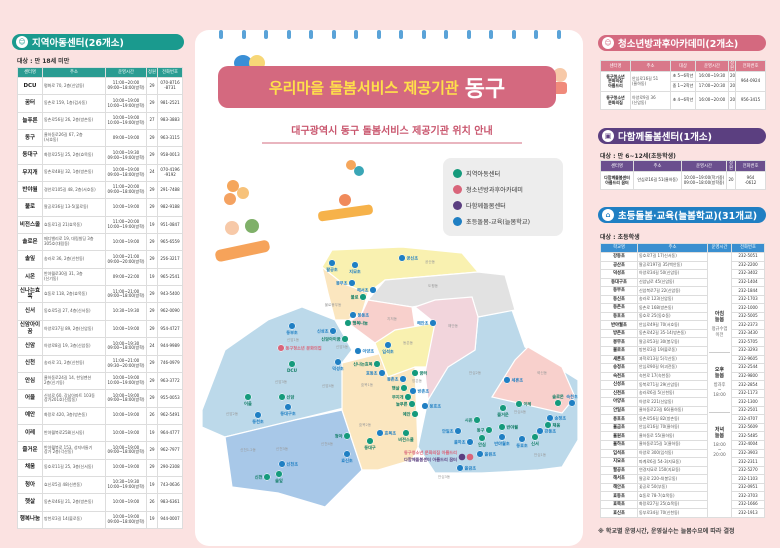 This screenshot has height=548, width=780. Describe the element at coordinates (619, 496) in the screenshot. I see `school-name: 효동초` at that location.